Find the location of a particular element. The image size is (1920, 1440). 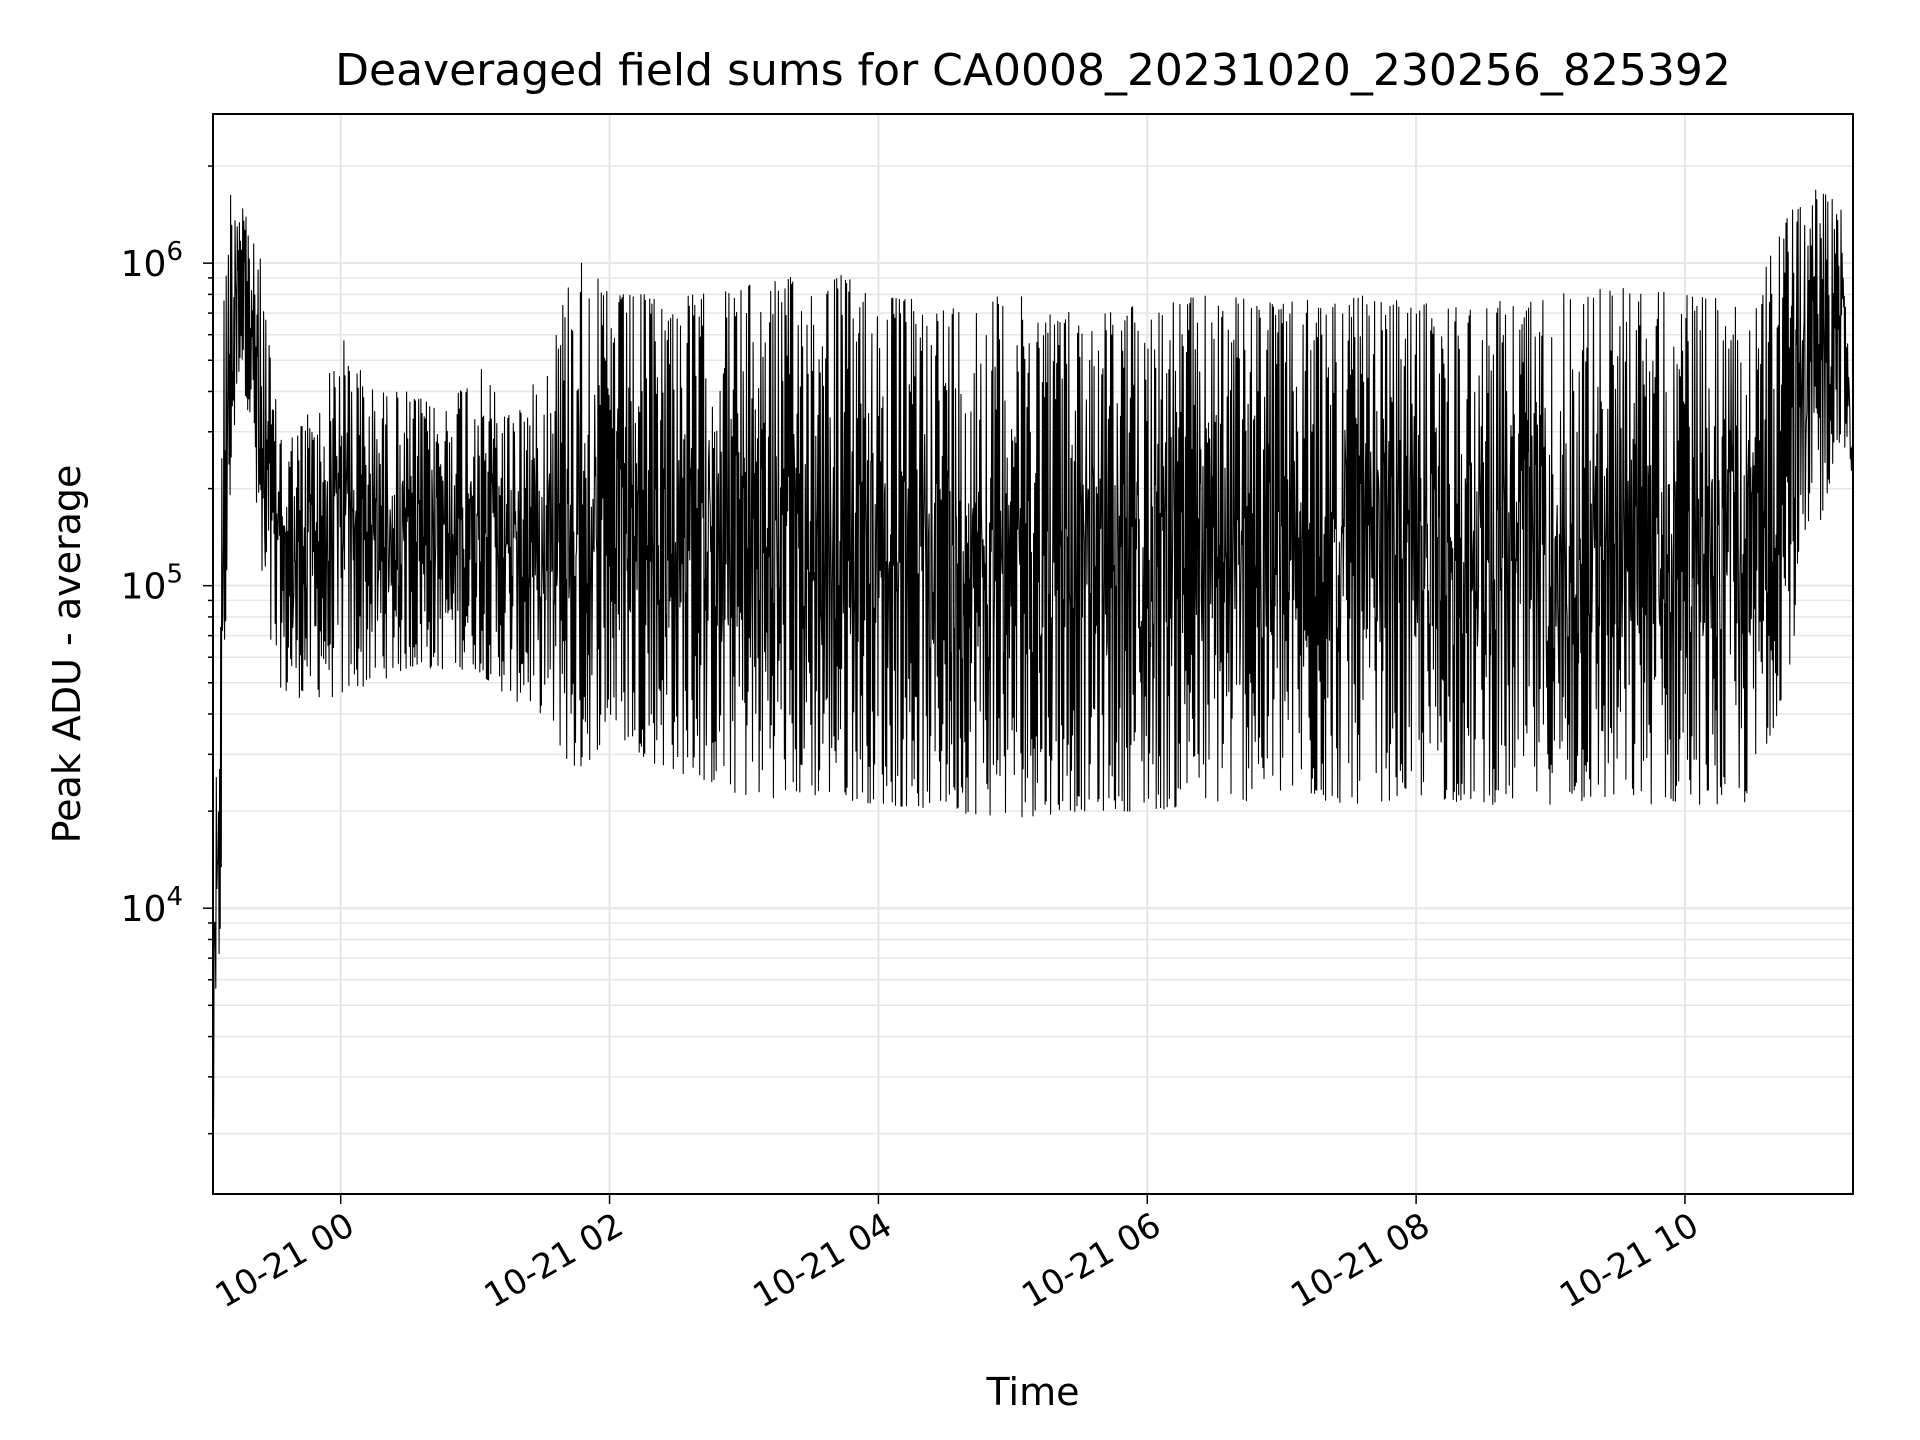

y-tick-label: 10⁴ is located at coordinates (152, 906).